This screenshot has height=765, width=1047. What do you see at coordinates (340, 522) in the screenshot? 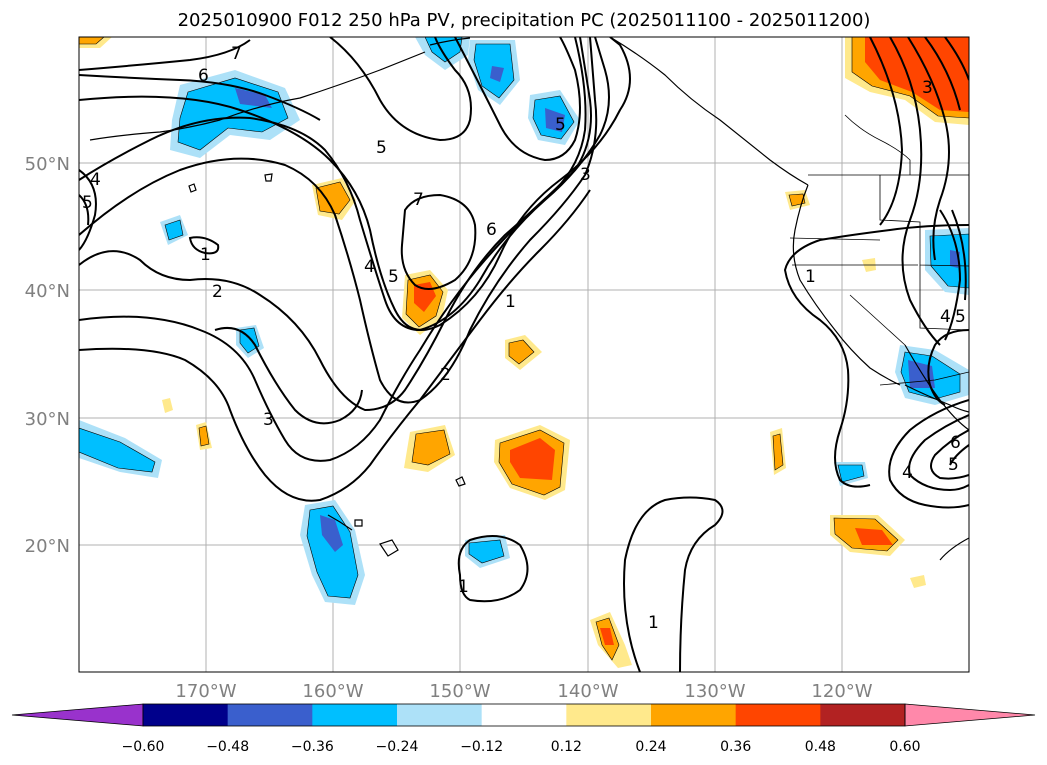
I see `hawaii-chain` at bounding box center [340, 522].